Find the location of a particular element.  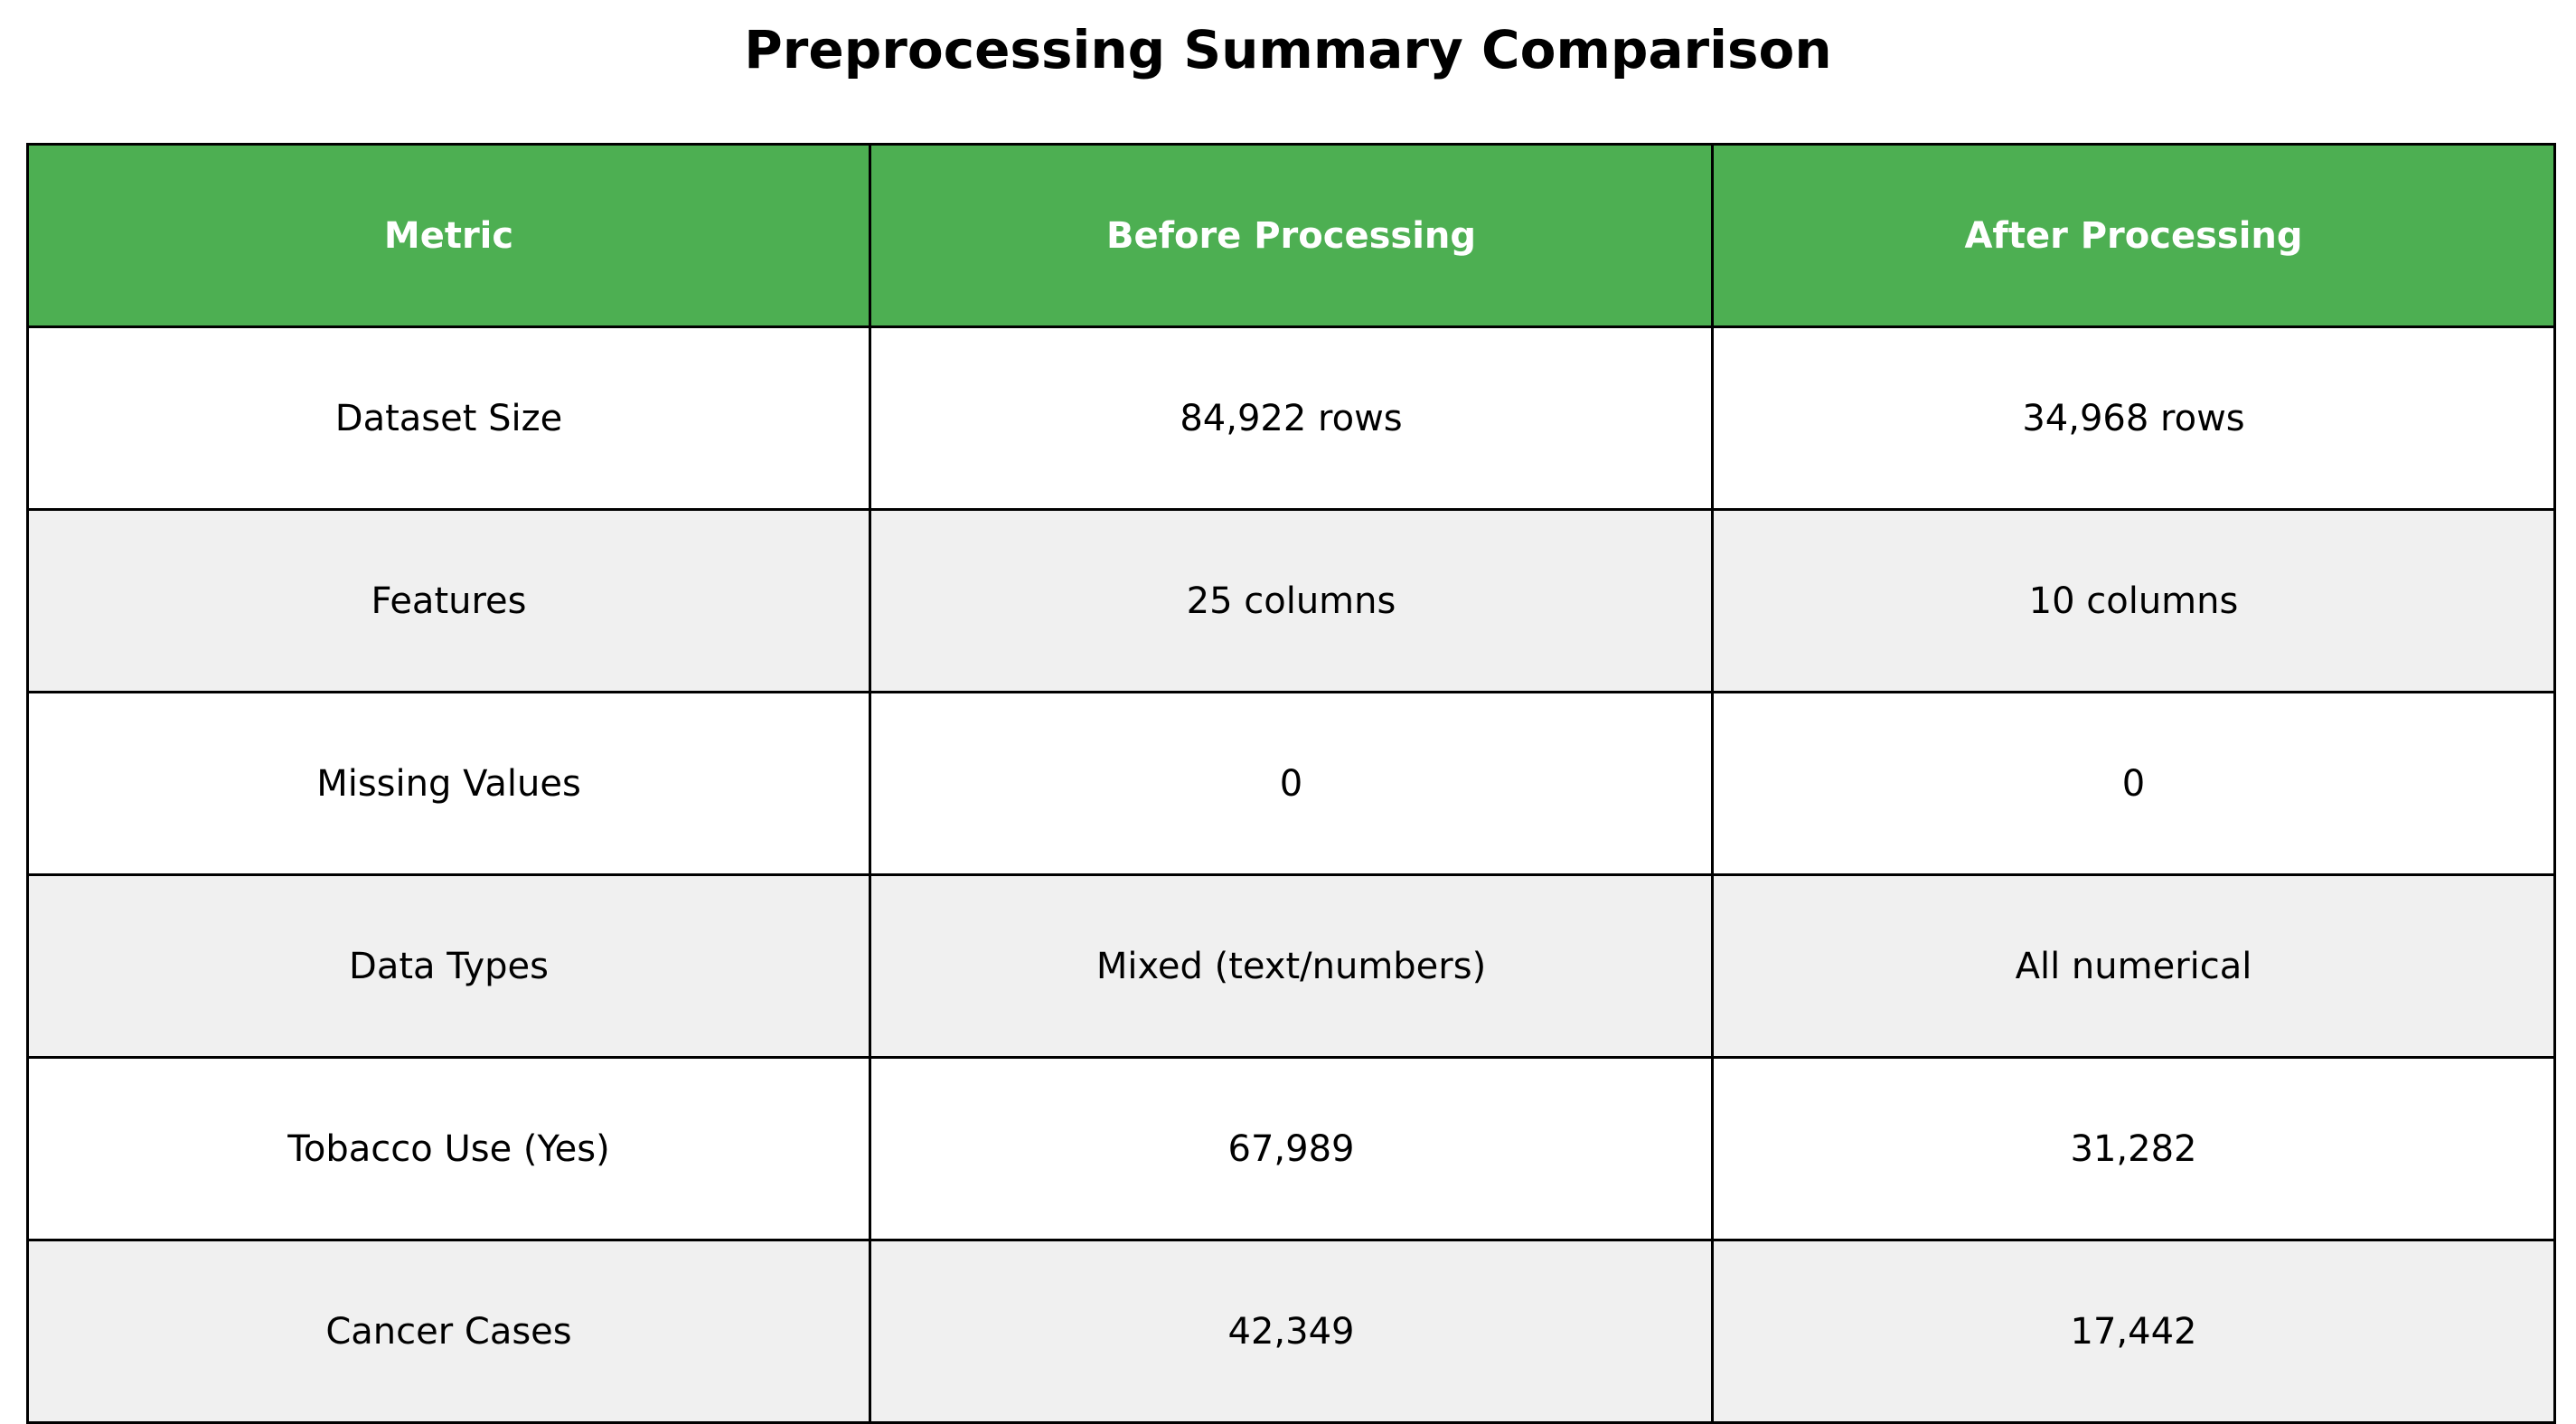

table-row: Cancer Cases 42,349 17,442 is located at coordinates (1291, 1331).